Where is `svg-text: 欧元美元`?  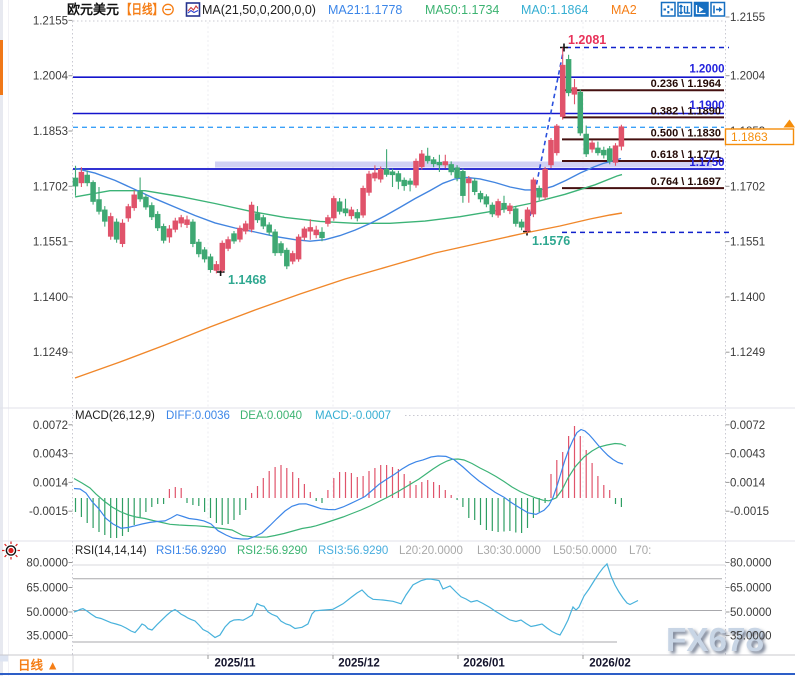
svg-text: 欧元美元 is located at coordinates (93, 9).